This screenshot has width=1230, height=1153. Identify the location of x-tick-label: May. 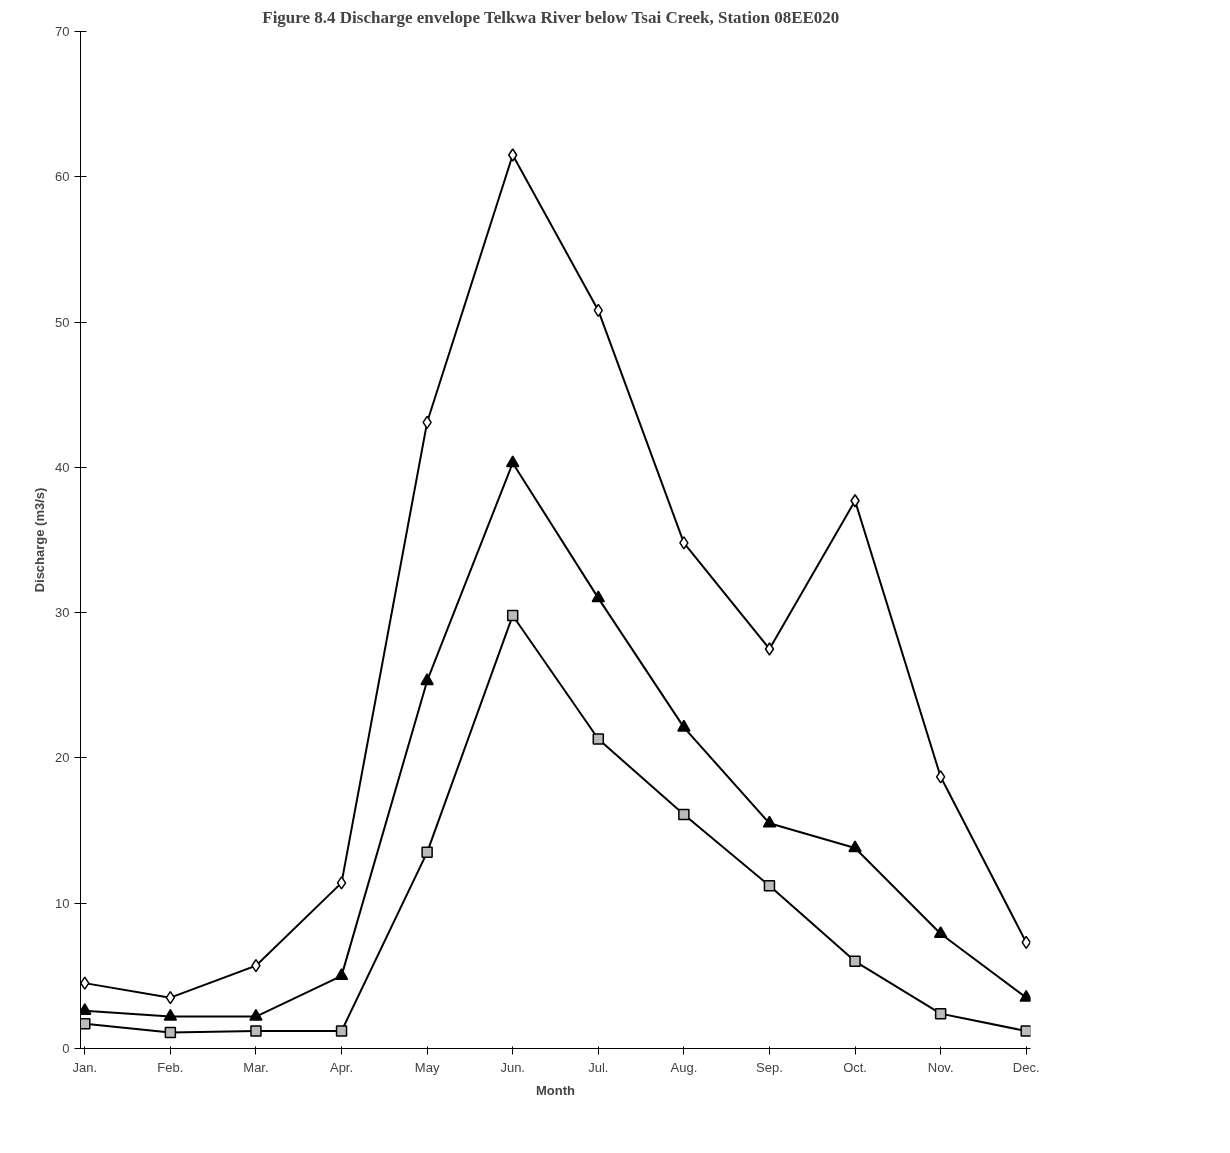
(427, 1067).